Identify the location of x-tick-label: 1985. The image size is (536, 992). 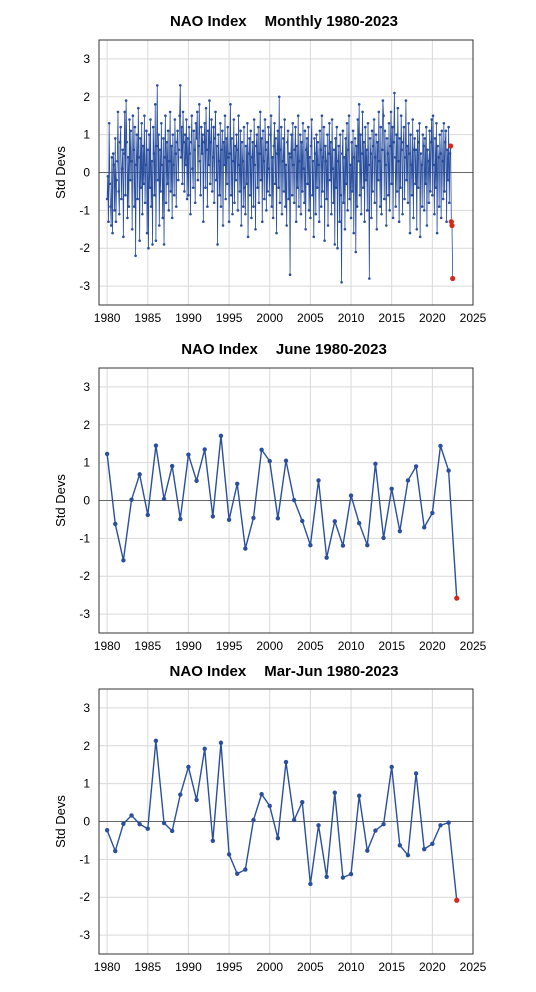
(147, 967).